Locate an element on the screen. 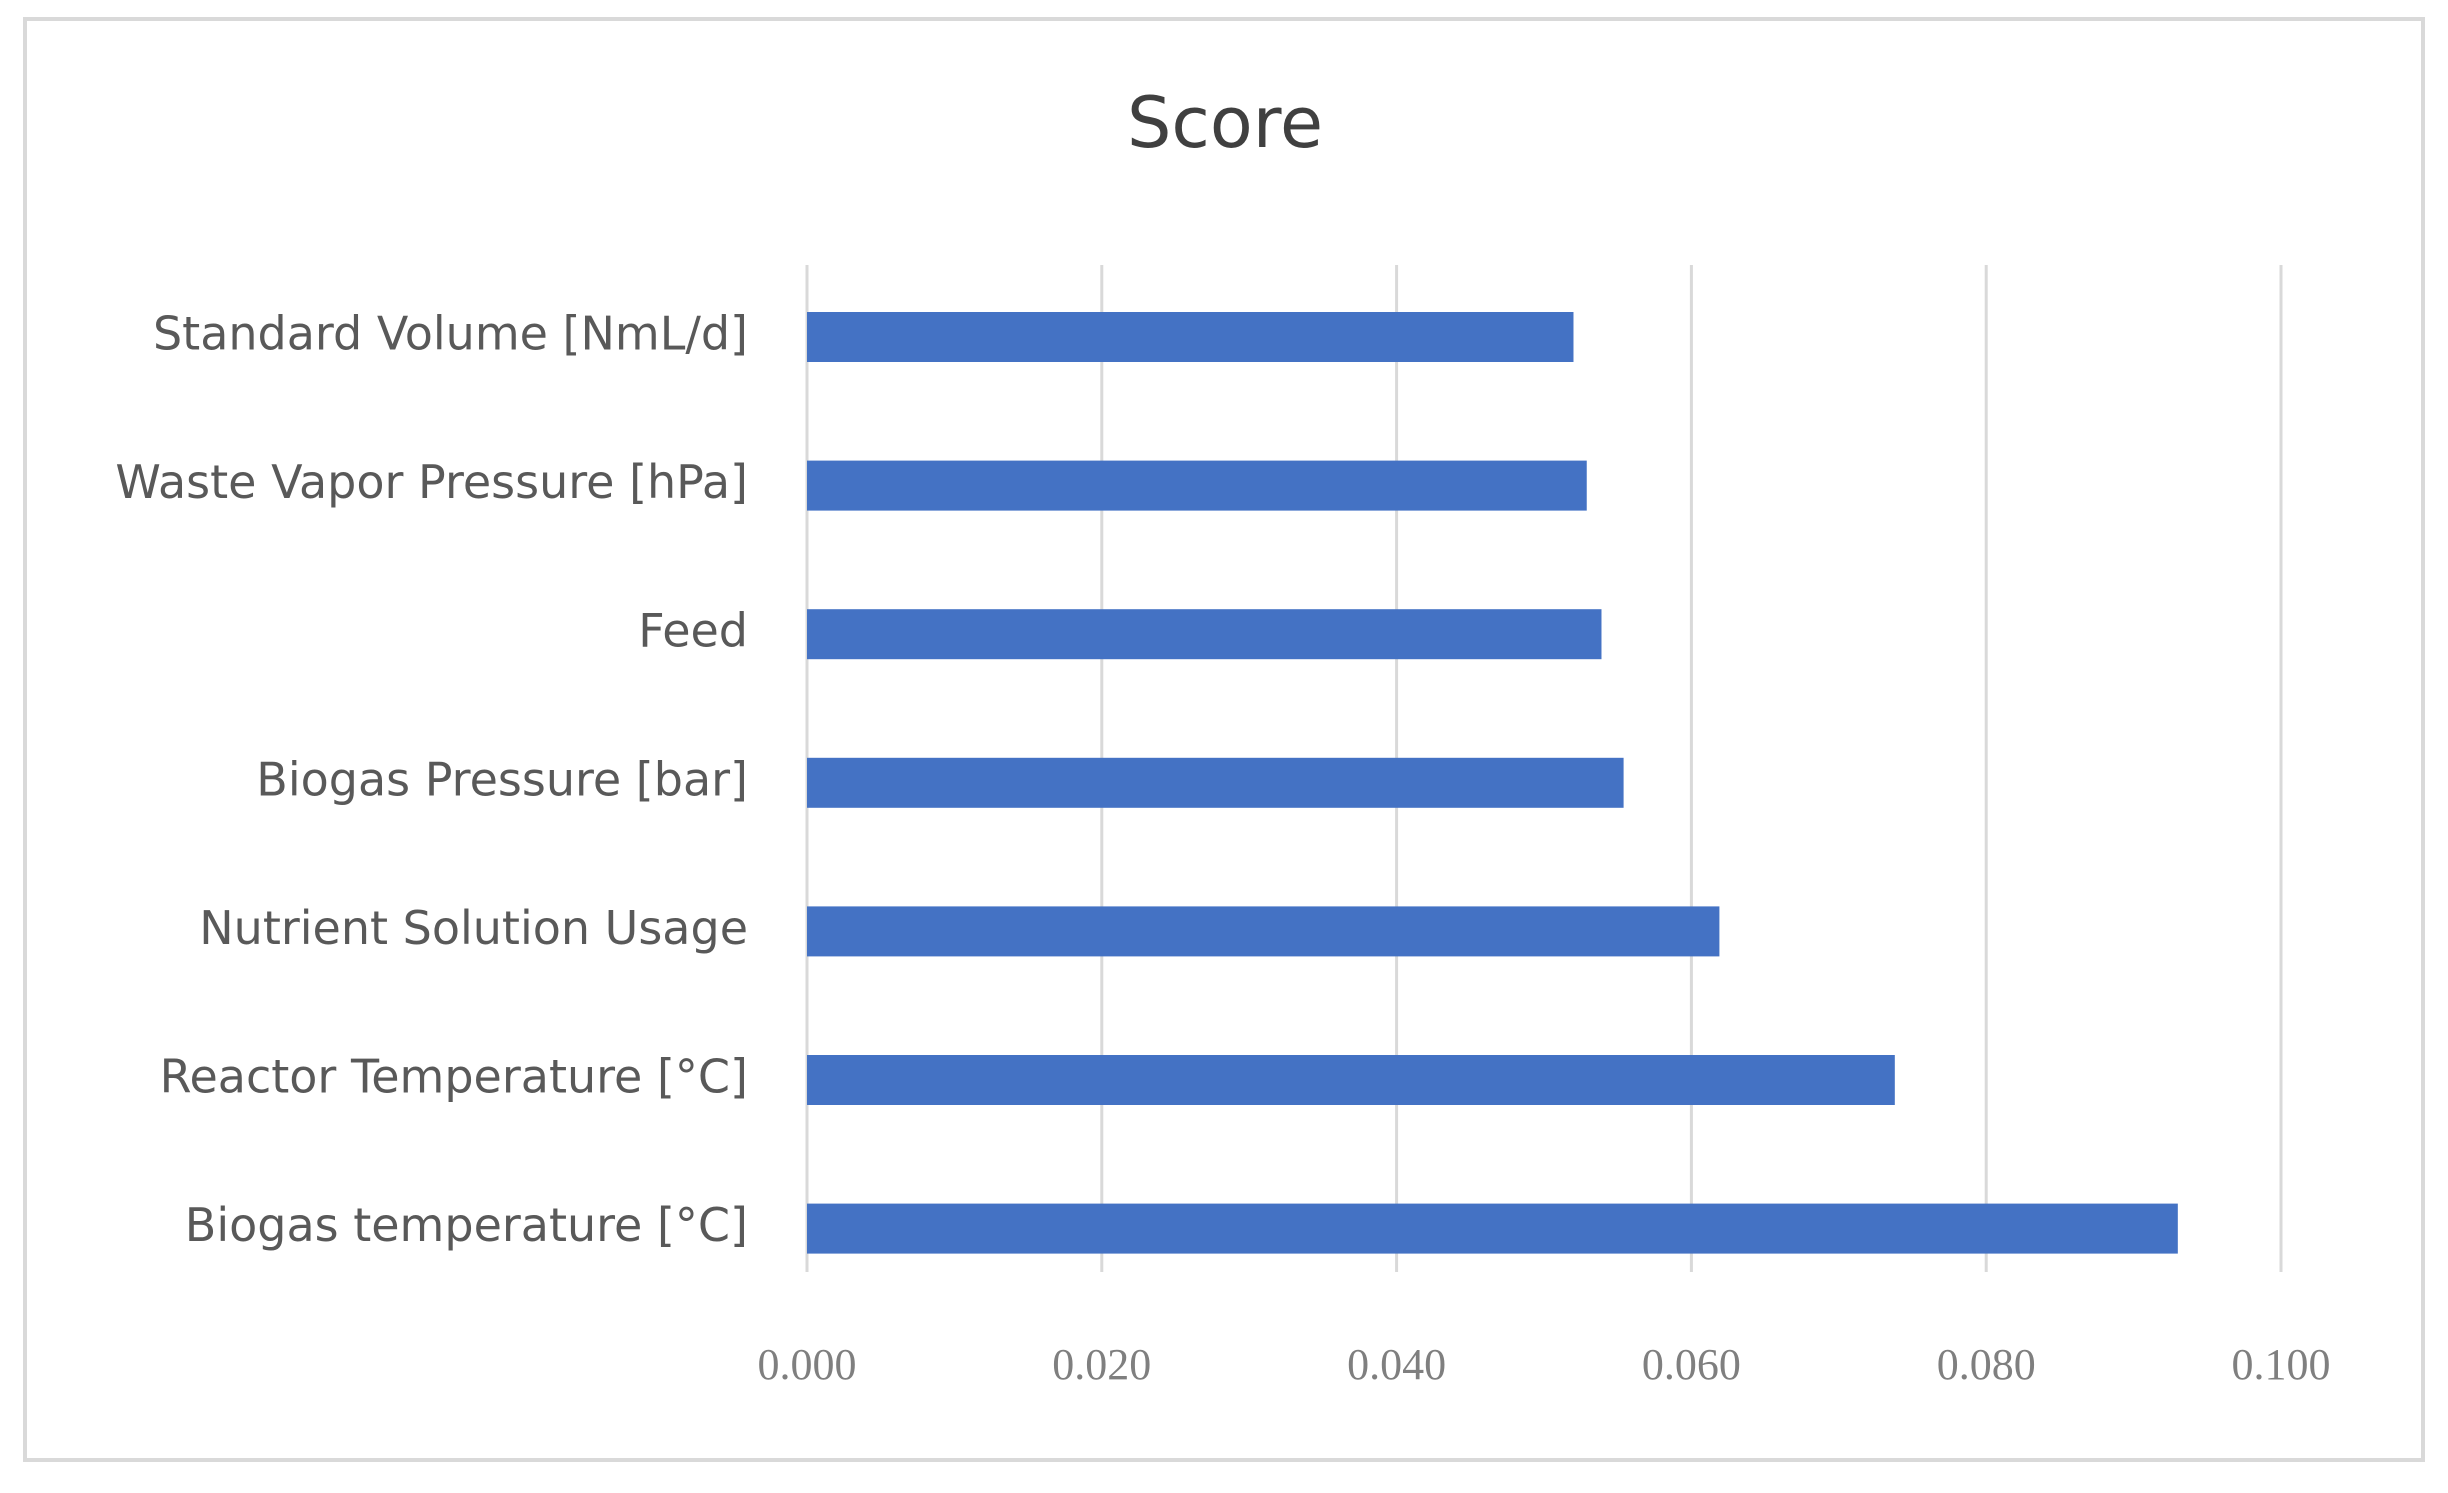 This screenshot has height=1493, width=2448. y-tick-label: Biogas Pressure [bar] is located at coordinates (502, 779).